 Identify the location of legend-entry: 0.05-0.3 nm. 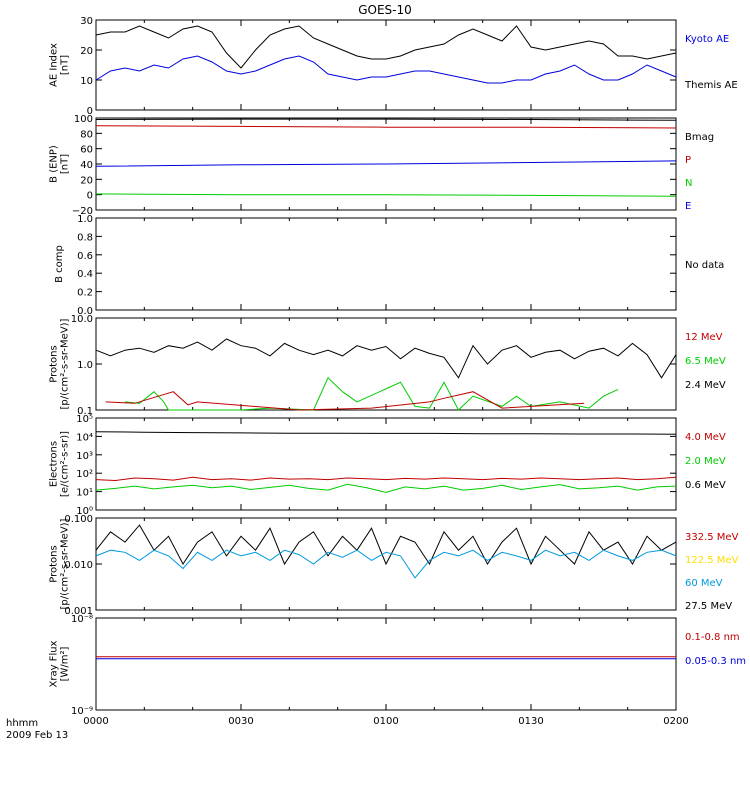
(715, 661).